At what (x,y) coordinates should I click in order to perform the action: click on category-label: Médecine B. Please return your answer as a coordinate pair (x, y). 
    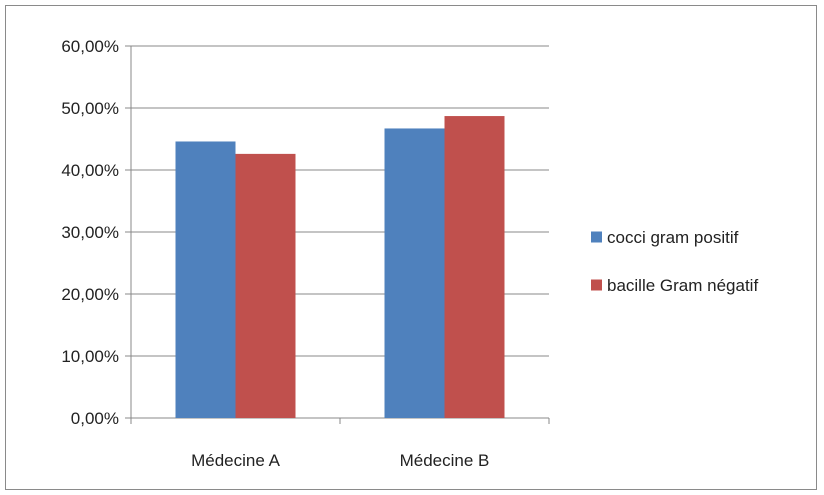
    Looking at the image, I should click on (445, 460).